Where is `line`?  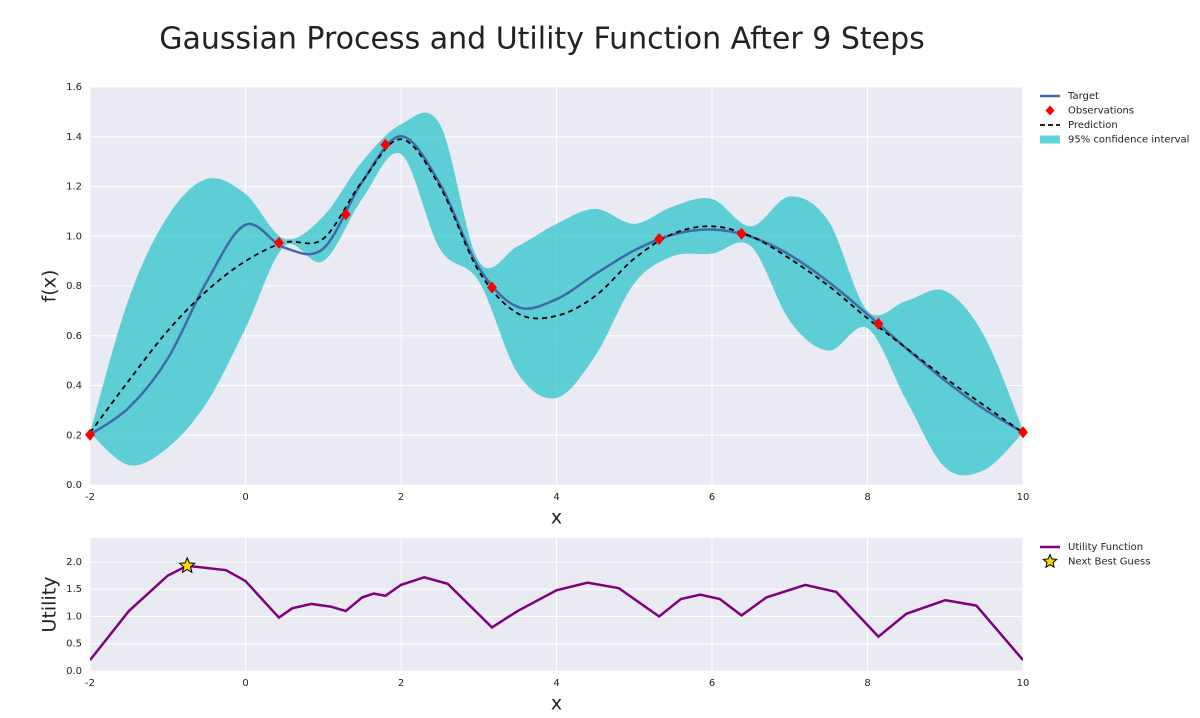
line is located at coordinates (556, 612).